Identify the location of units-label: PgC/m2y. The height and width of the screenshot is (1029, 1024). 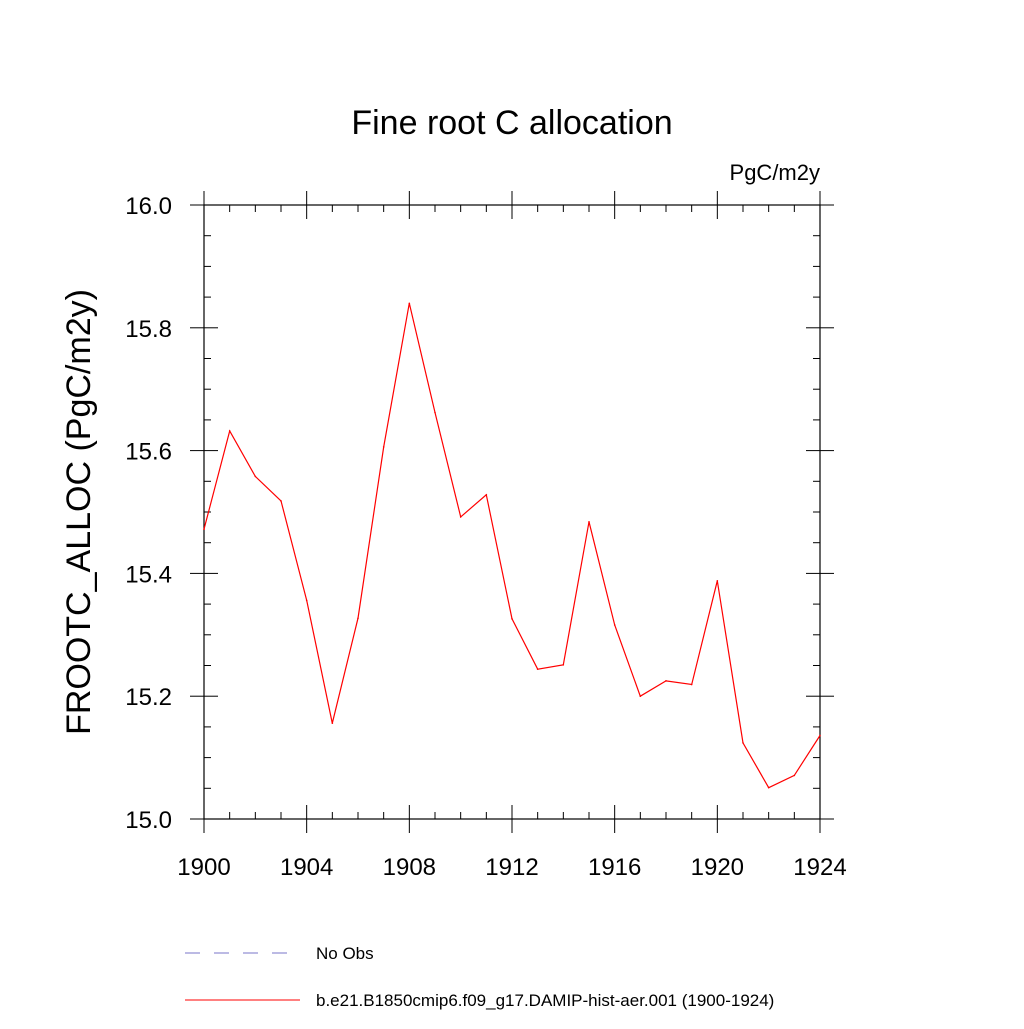
(775, 172).